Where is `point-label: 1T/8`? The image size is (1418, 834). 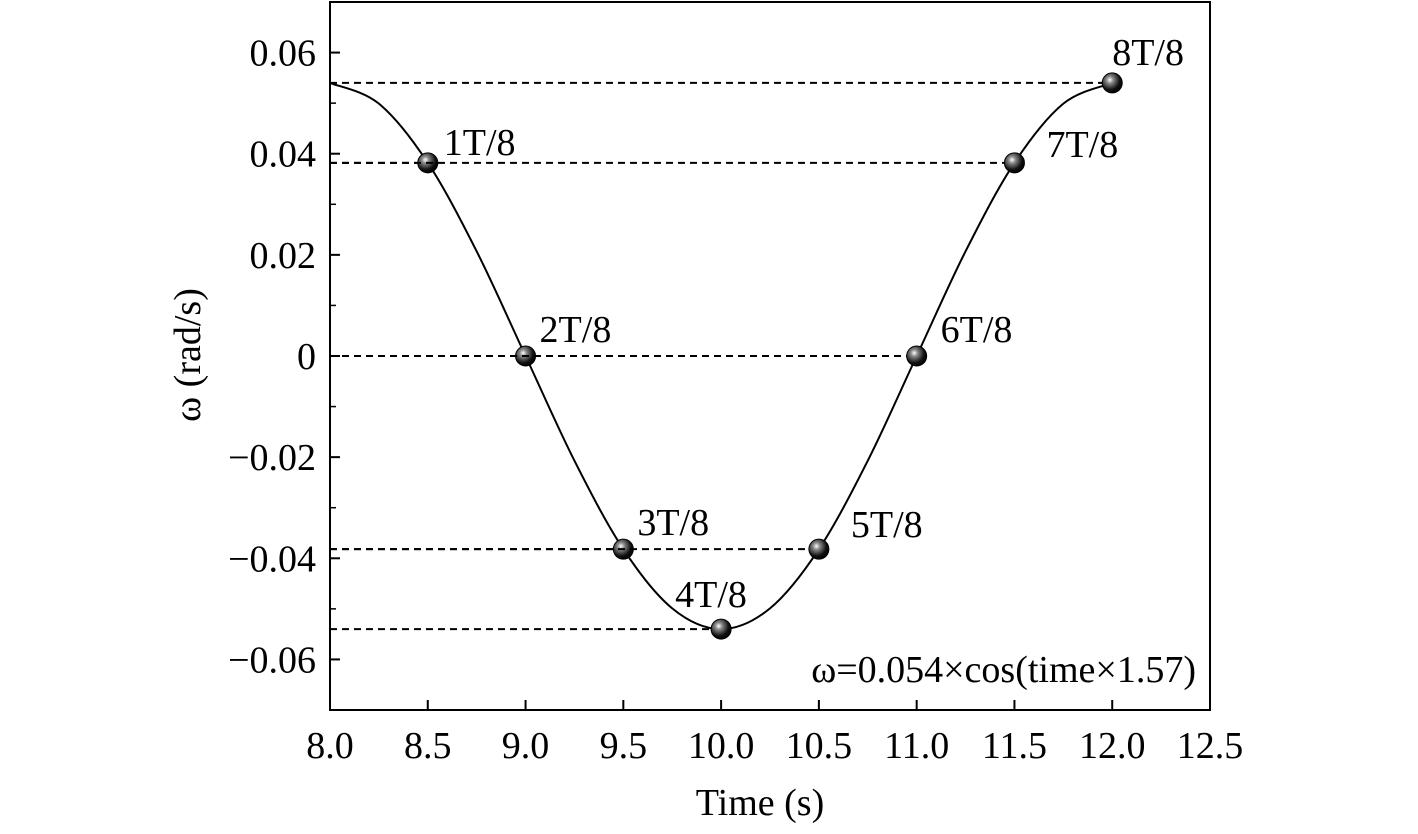
point-label: 1T/8 is located at coordinates (480, 143).